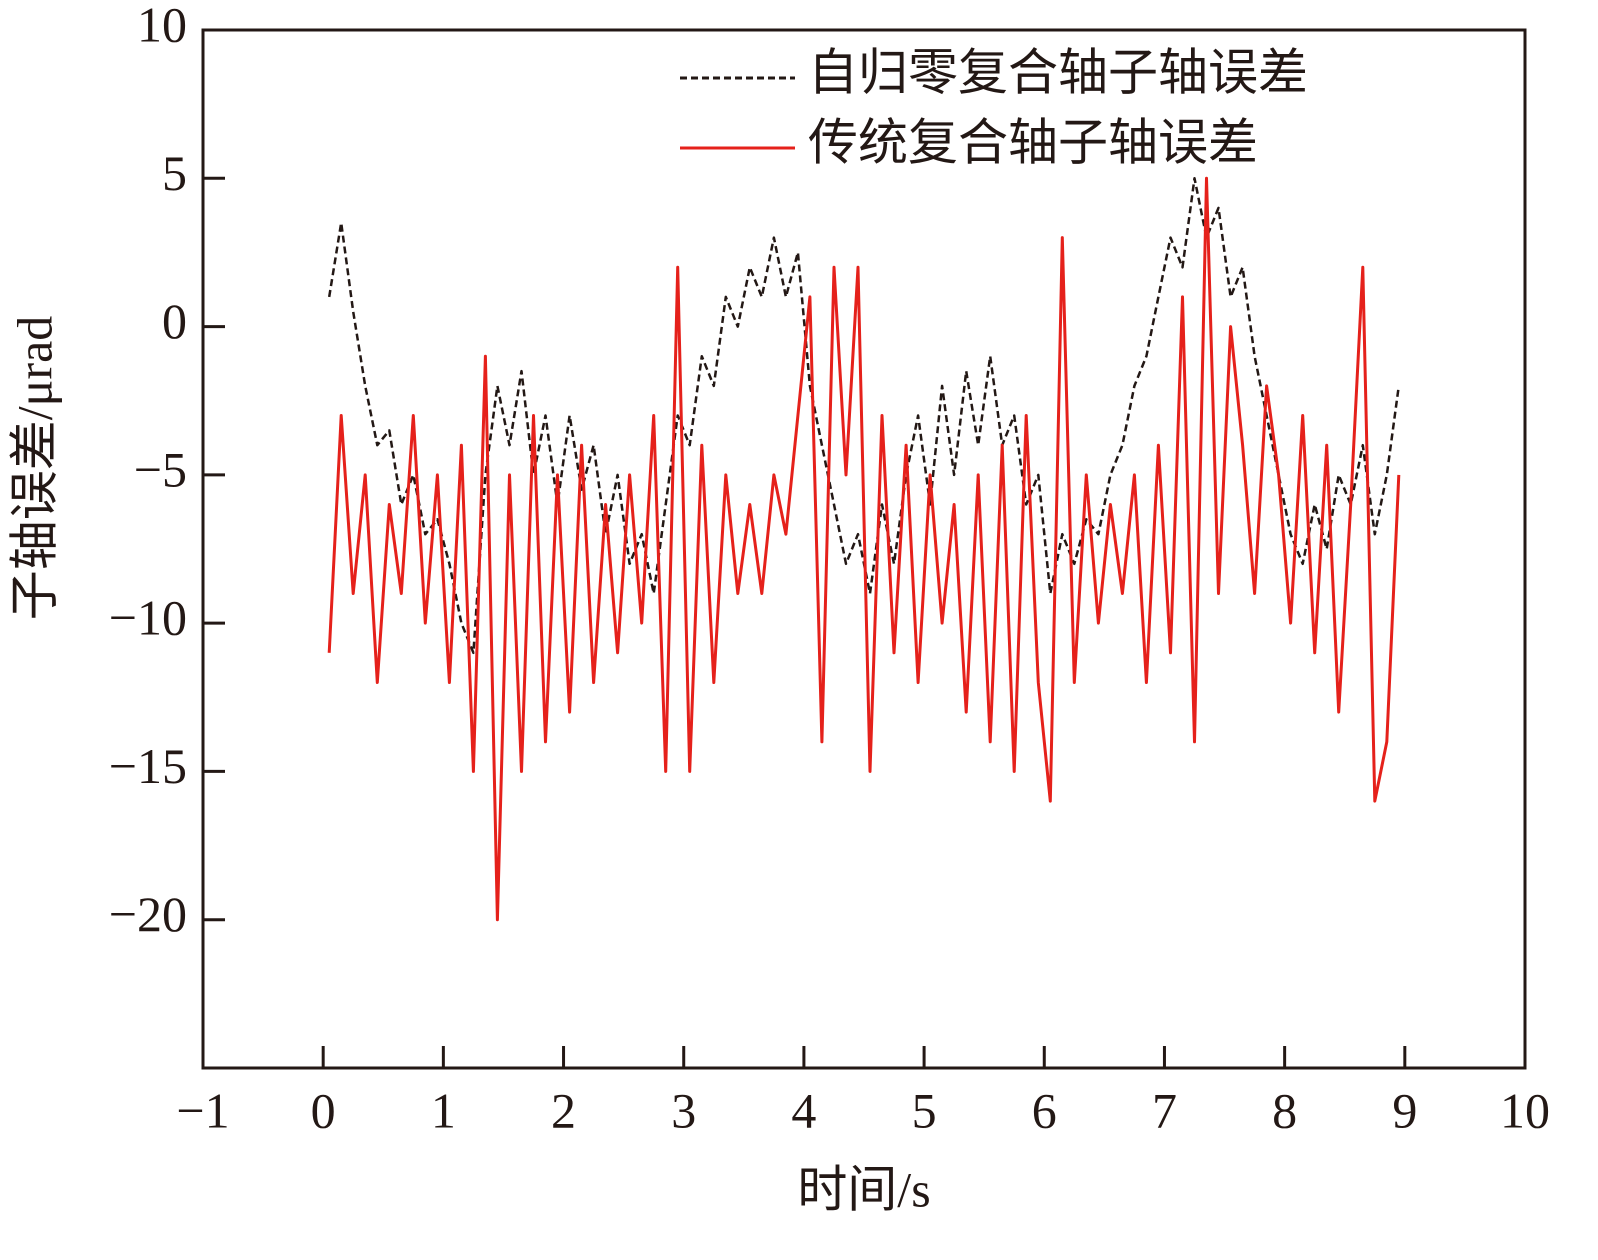 The width and height of the screenshot is (1598, 1260). I want to click on y-tick-label: −15, so click(148, 766).